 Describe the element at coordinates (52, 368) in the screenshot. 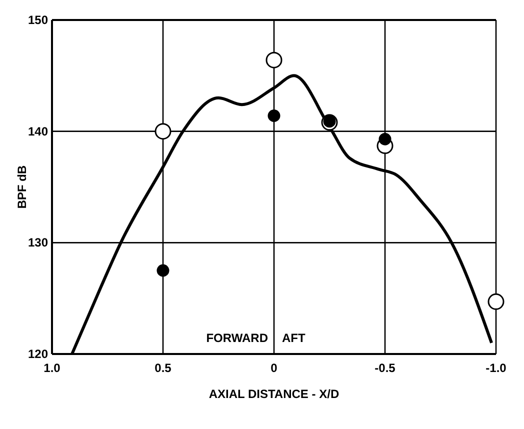

I see `x-tick-label: 1.0` at that location.